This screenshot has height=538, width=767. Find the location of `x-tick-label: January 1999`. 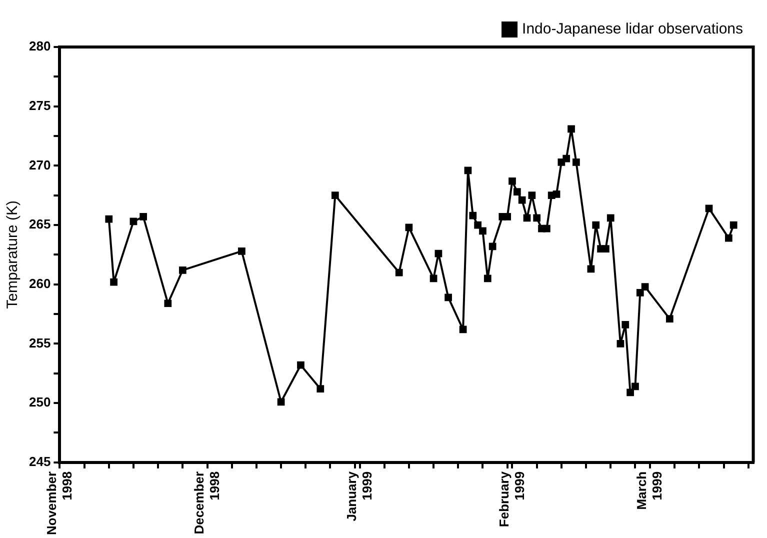

x-tick-label: January 1999 is located at coordinates (359, 496).